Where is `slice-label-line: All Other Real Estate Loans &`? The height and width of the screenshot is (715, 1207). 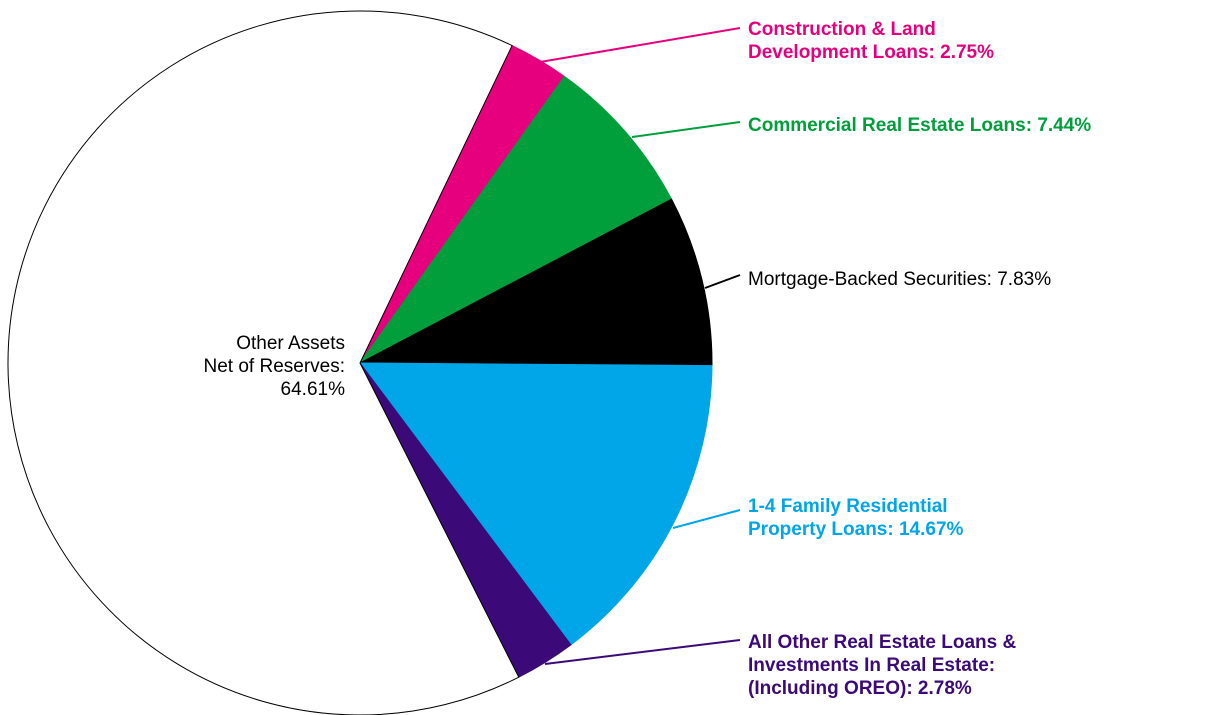 slice-label-line: All Other Real Estate Loans & is located at coordinates (882, 642).